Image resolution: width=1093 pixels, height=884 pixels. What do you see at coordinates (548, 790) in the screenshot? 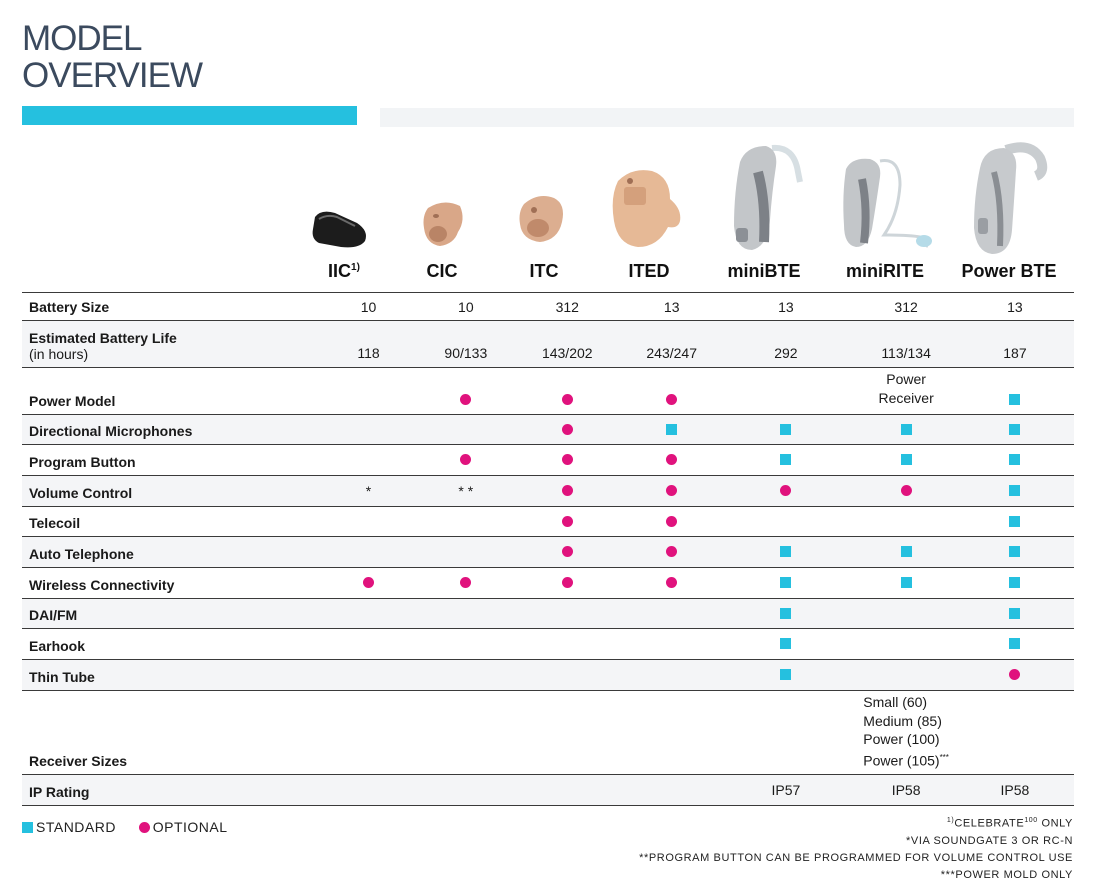
I see `row-ip-rating: IP Rating IP57 IP58 IP58` at bounding box center [548, 790].